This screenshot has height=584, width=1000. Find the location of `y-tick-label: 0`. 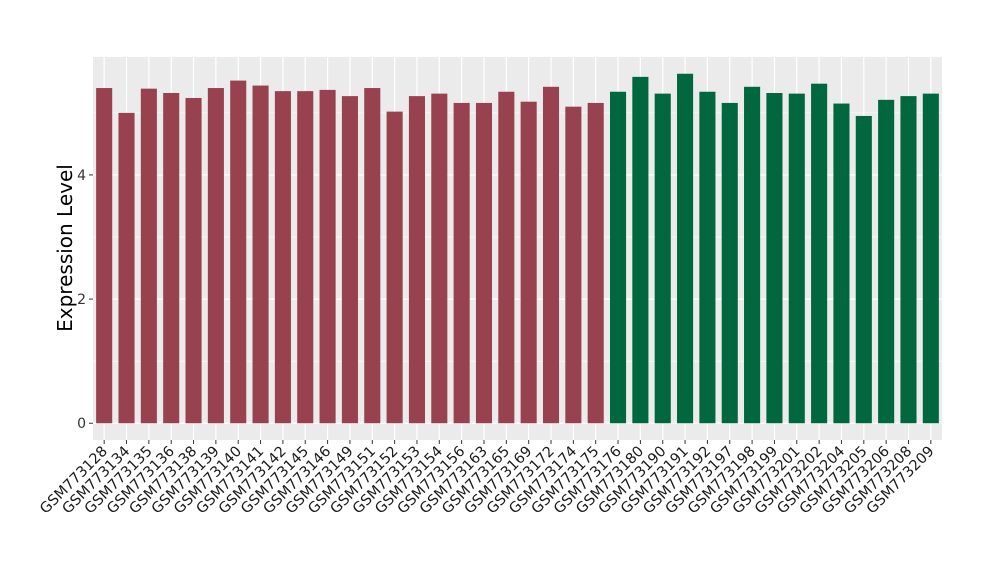

y-tick-label: 0 is located at coordinates (81, 424).